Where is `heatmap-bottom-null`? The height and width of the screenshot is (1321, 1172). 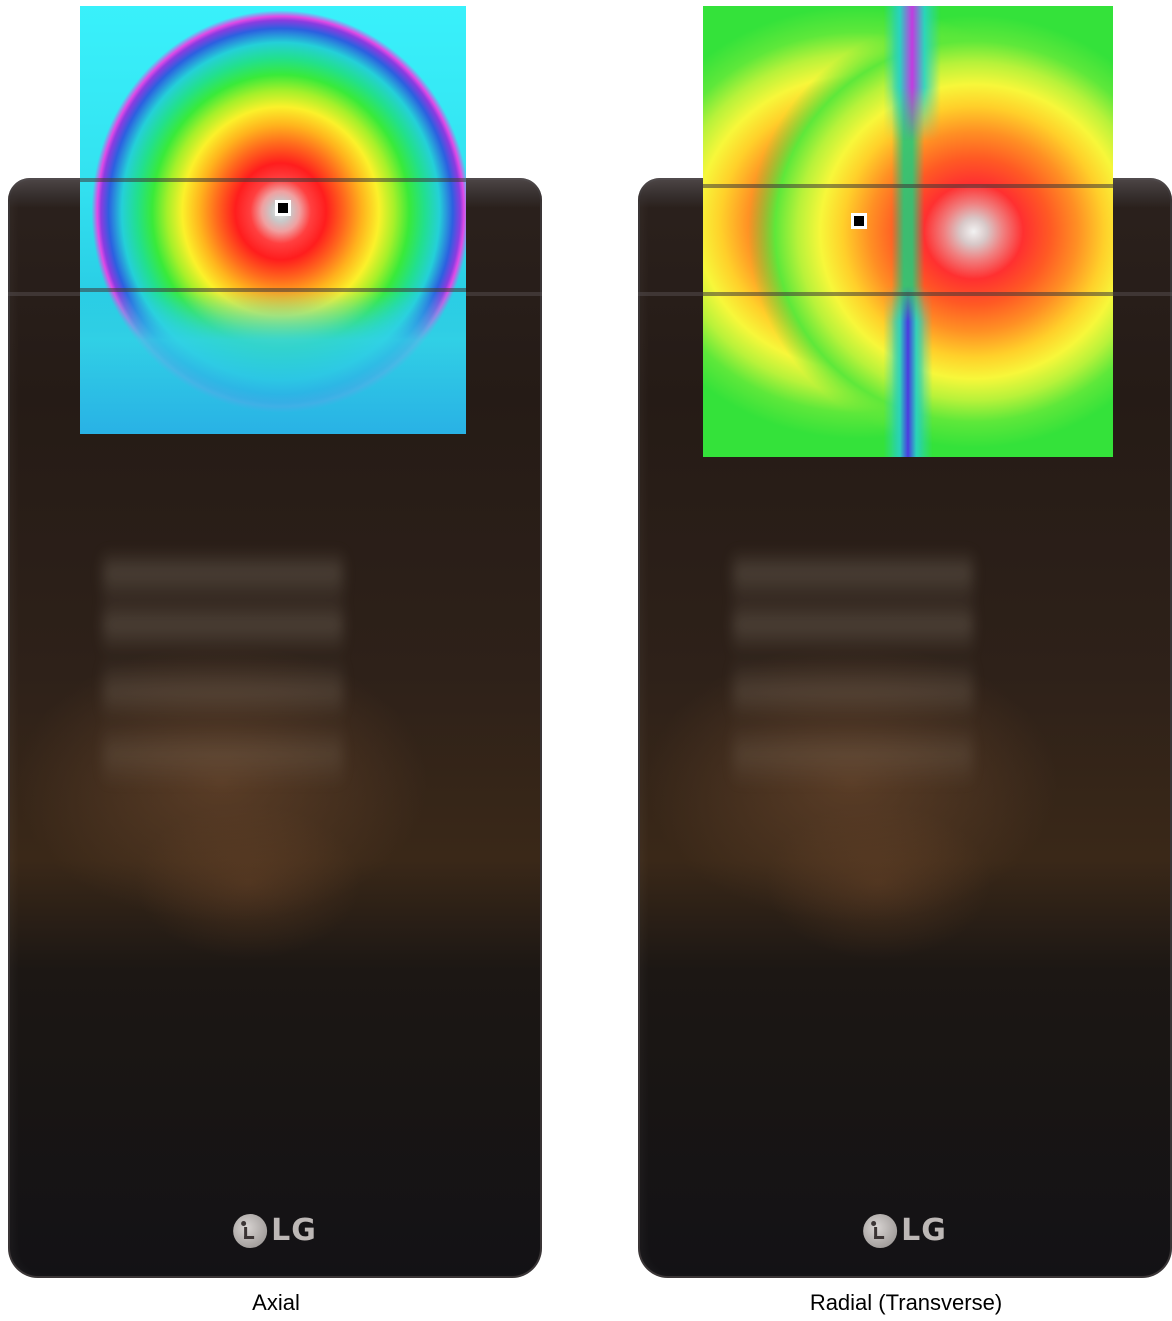 heatmap-bottom-null is located at coordinates (908, 231).